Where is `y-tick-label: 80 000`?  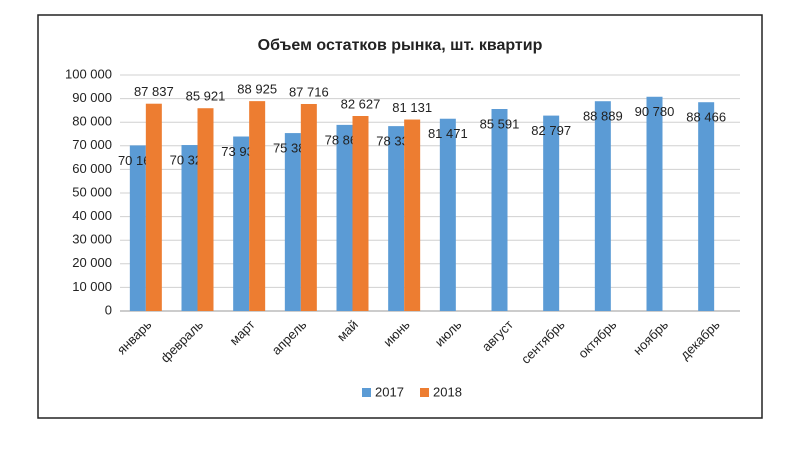
y-tick-label: 80 000 is located at coordinates (92, 121).